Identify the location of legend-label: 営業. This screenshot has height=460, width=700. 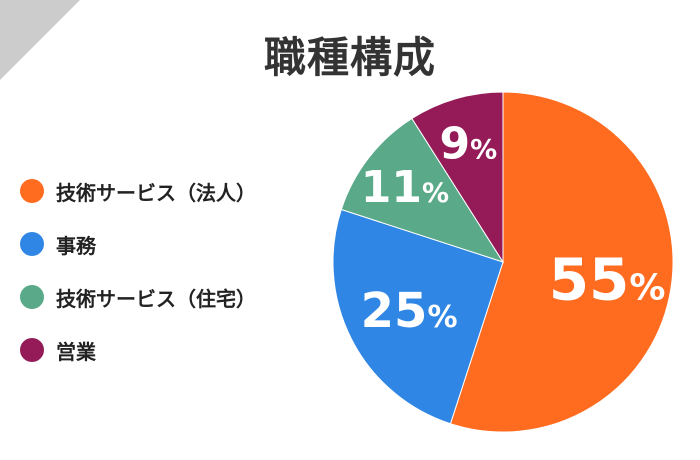
(76, 351).